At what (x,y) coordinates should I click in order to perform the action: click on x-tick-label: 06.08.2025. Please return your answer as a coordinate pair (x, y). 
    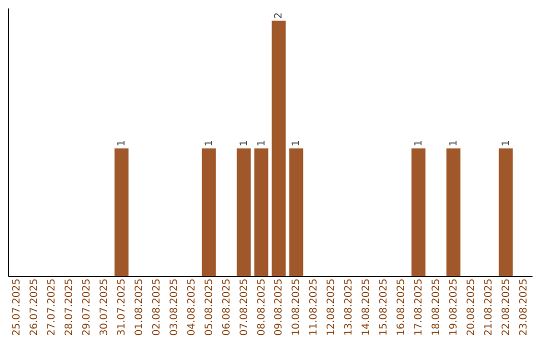
    Looking at the image, I should click on (226, 307).